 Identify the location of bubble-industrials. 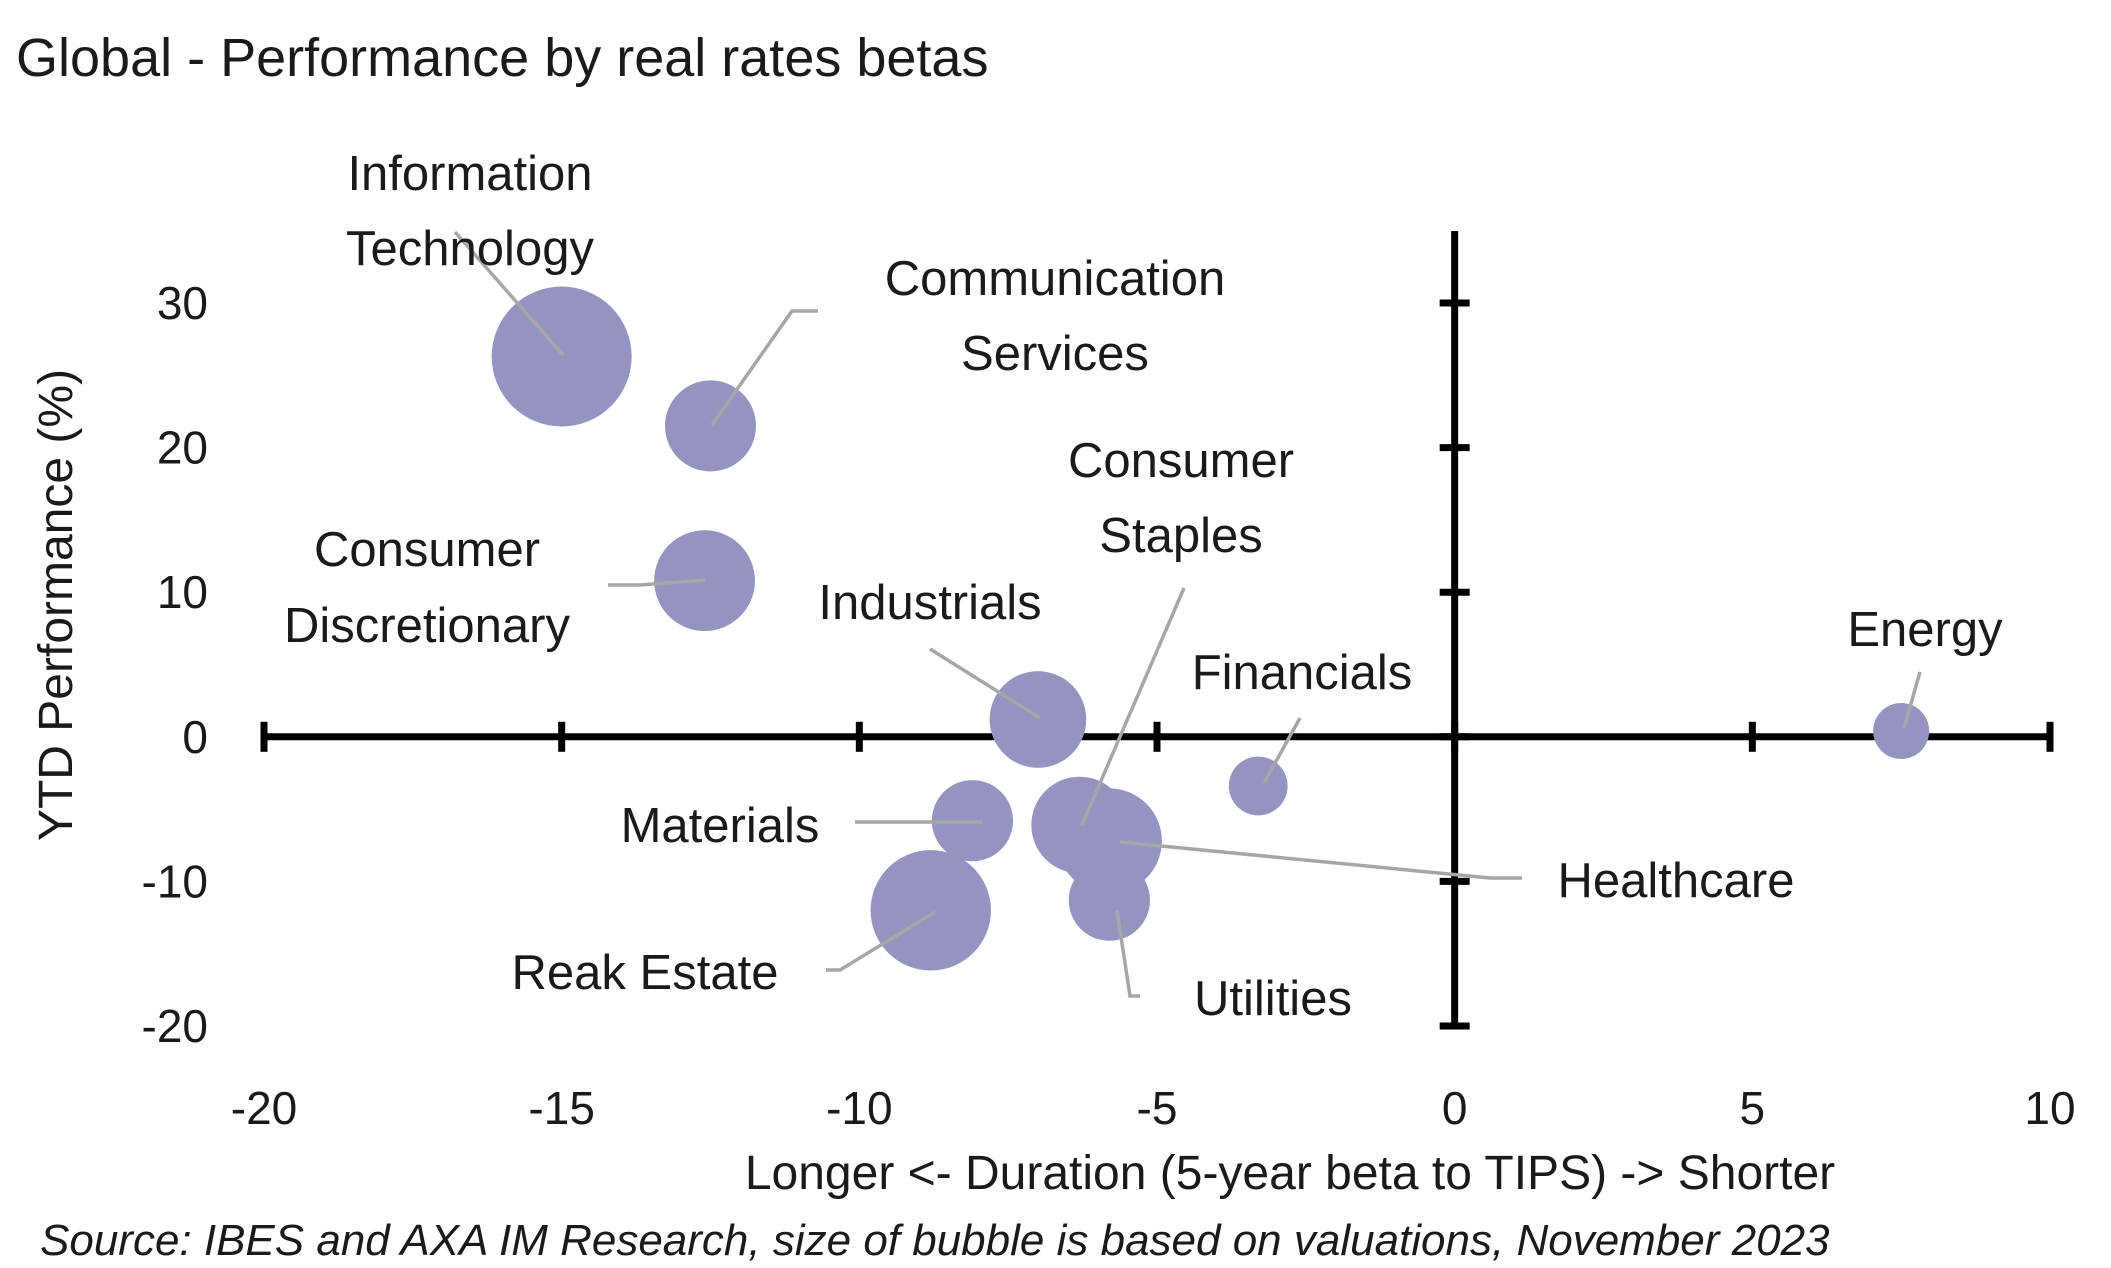
(1038, 719).